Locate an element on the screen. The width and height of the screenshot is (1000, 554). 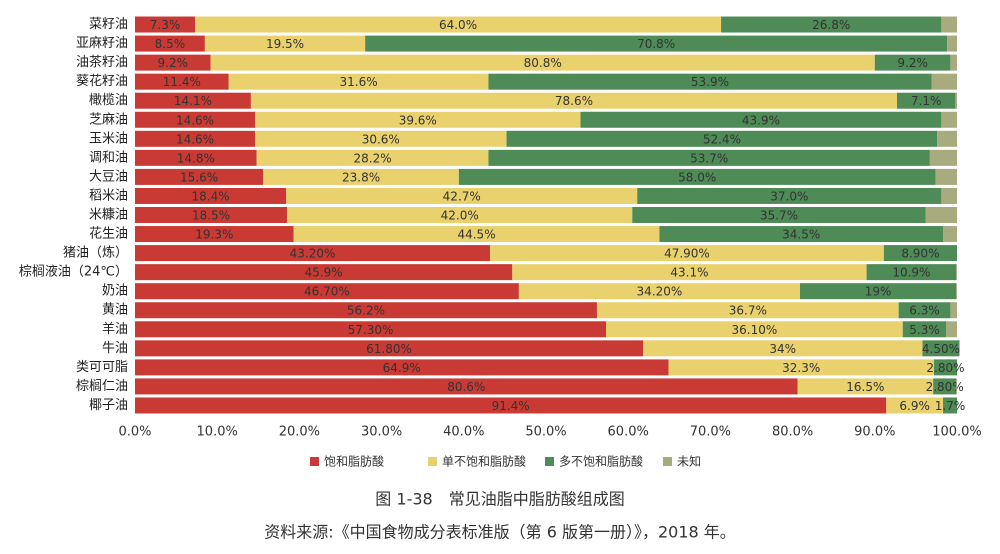
value-label: 26.8% is located at coordinates (831, 25).